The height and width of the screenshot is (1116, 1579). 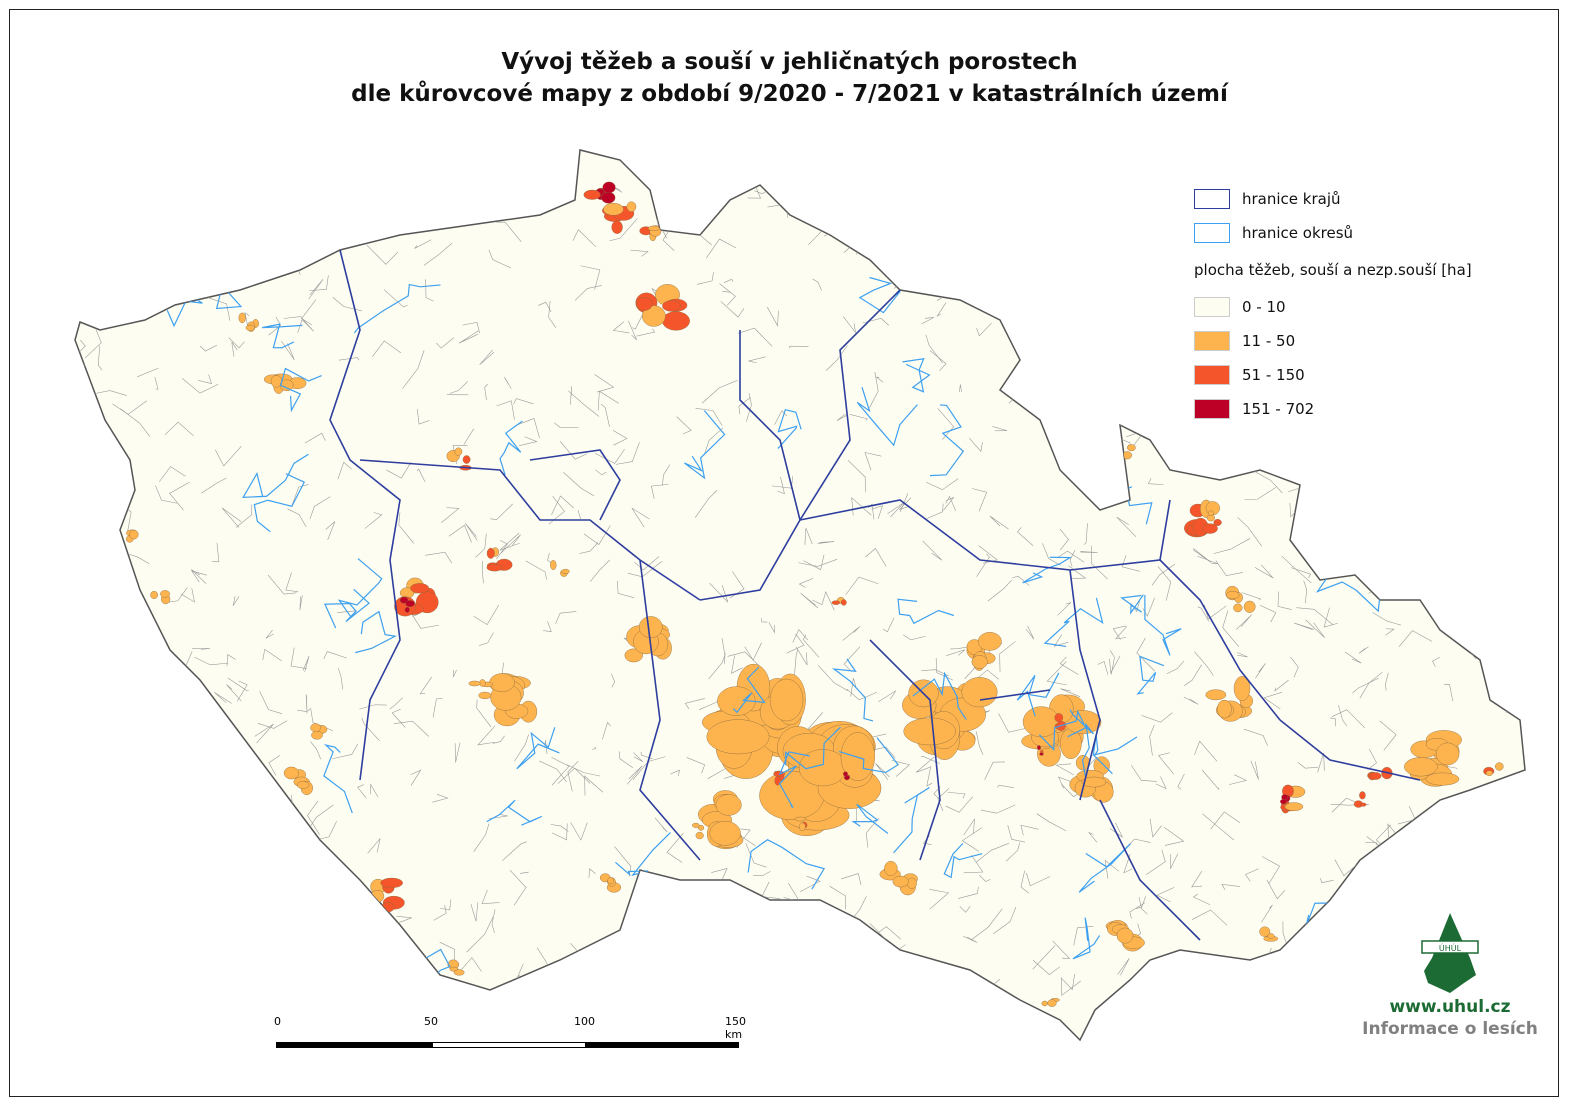 What do you see at coordinates (530, 530) in the screenshot?
I see `region-boundary` at bounding box center [530, 530].